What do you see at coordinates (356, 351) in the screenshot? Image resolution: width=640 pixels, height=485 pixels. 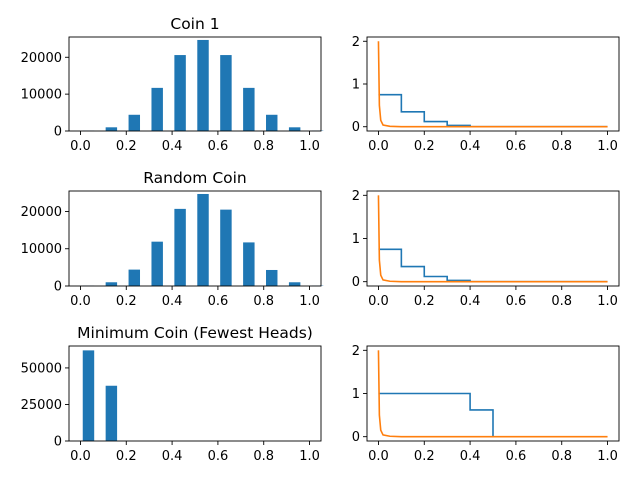 I see `chart-6-ytick-label-3: 2` at bounding box center [356, 351].